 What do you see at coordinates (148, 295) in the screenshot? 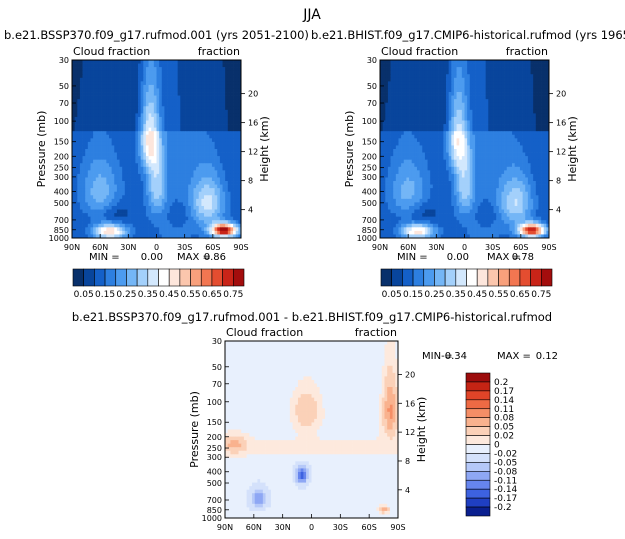
I see `colorbar-label: 0.35` at bounding box center [148, 295].